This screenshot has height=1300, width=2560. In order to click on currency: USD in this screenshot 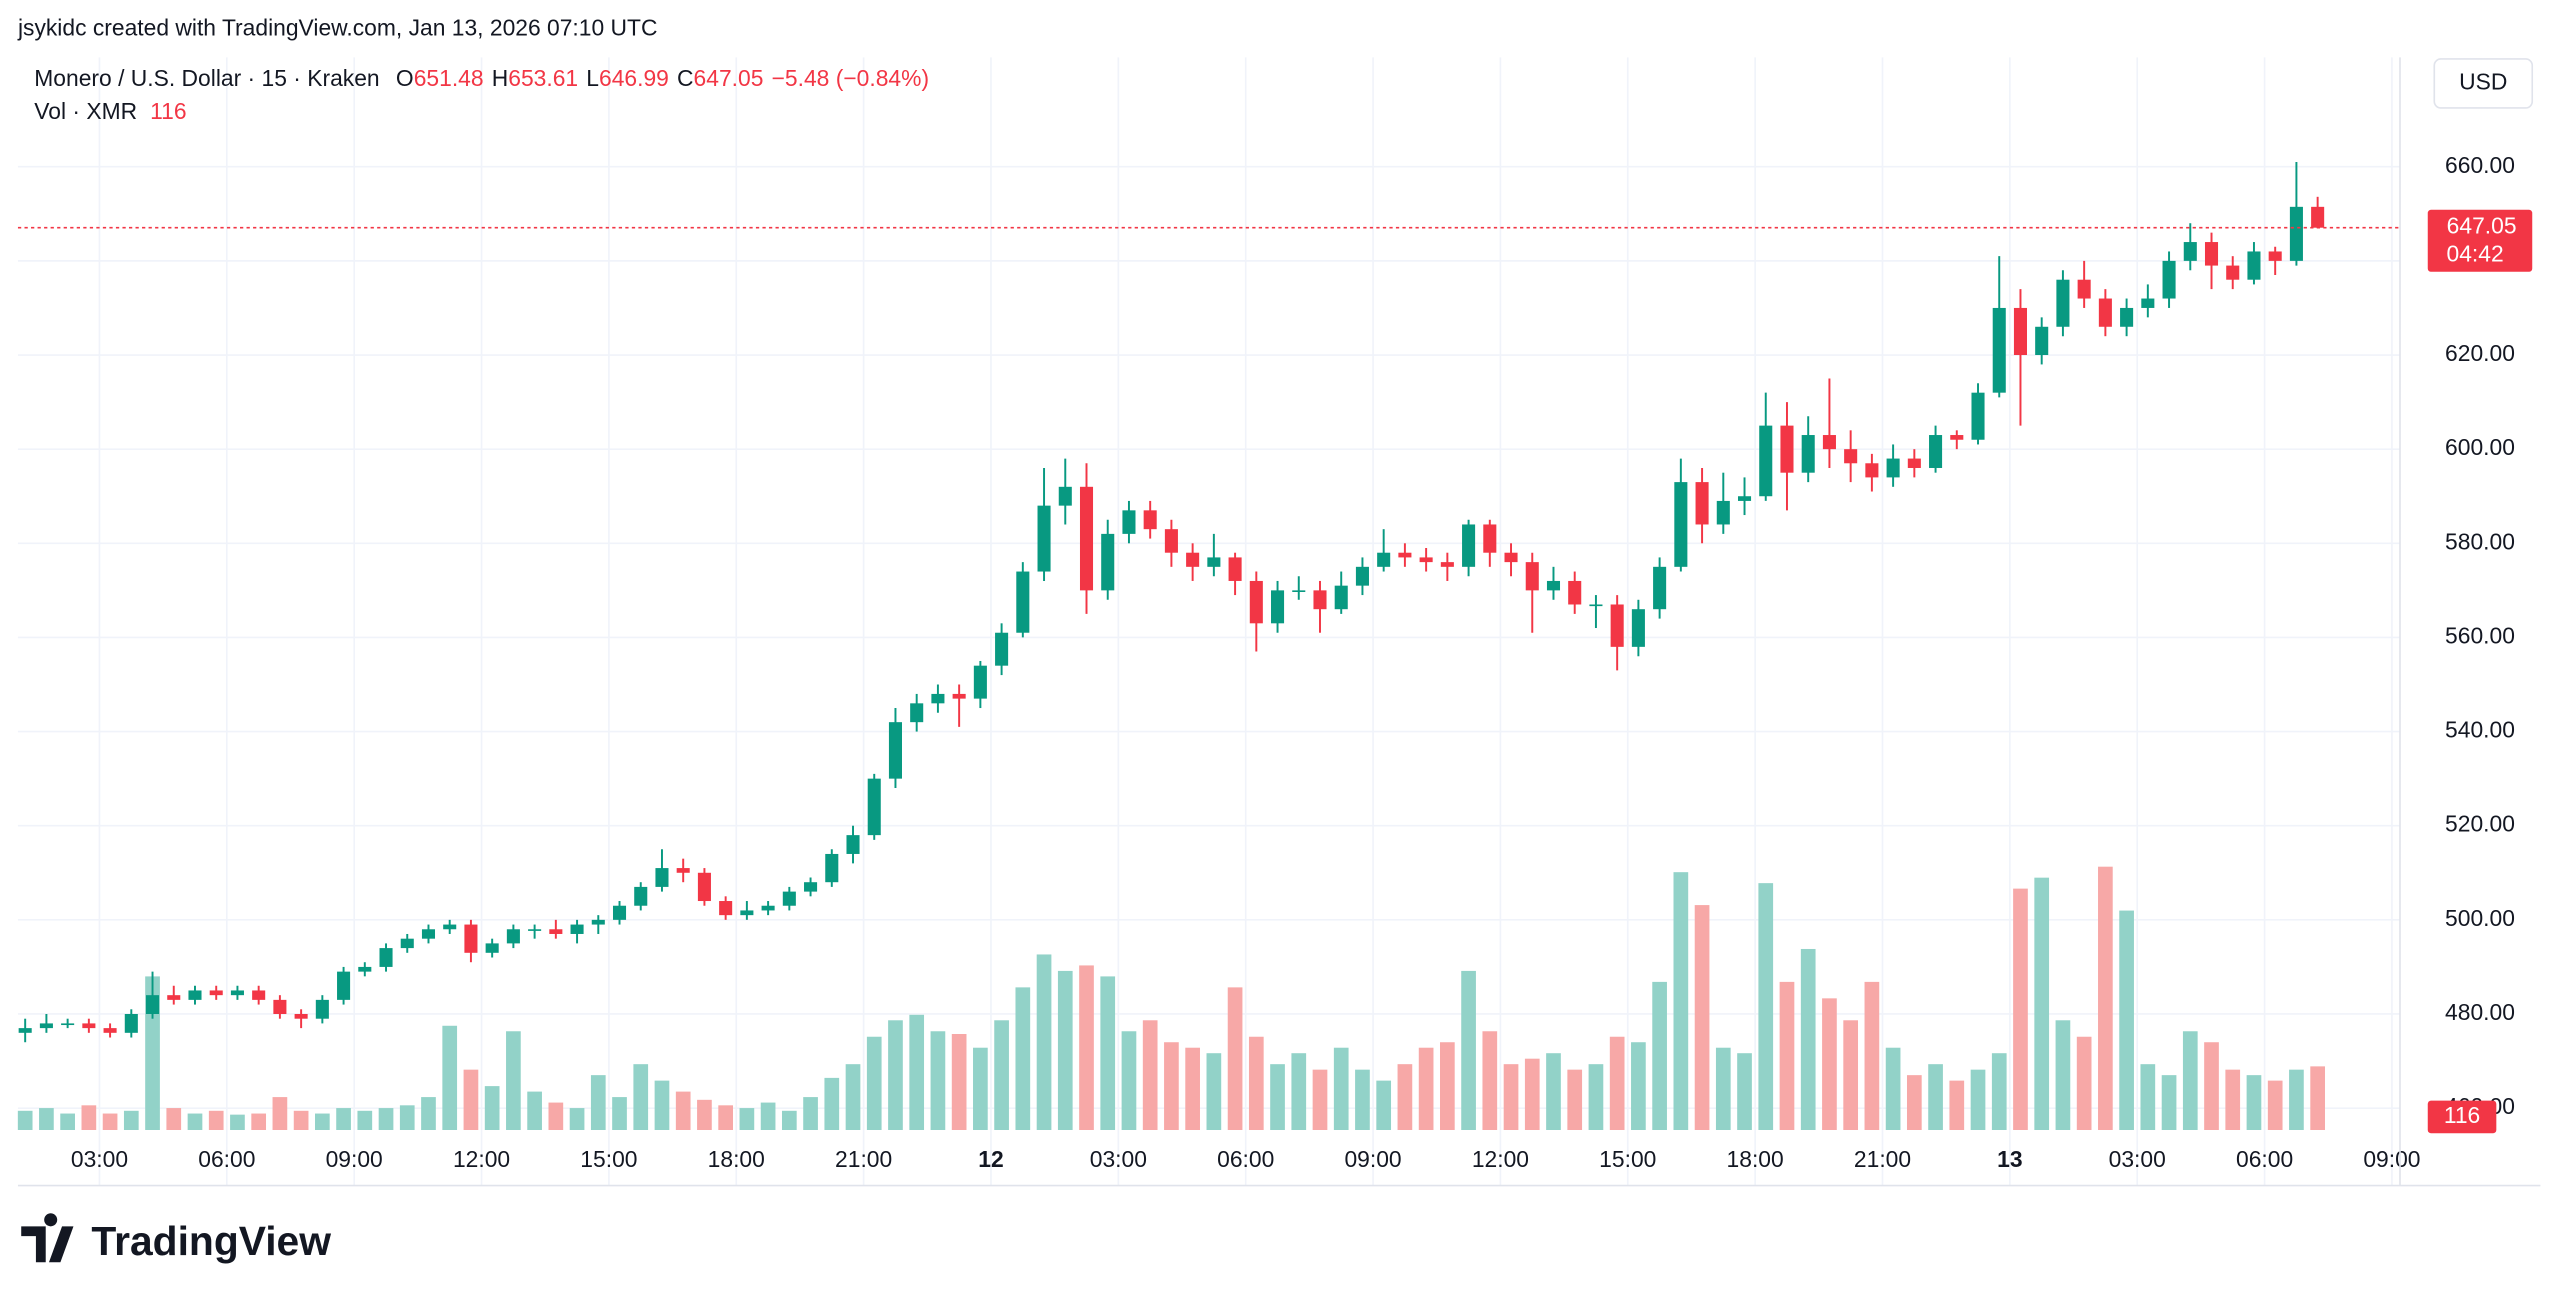, I will do `click(2483, 82)`.